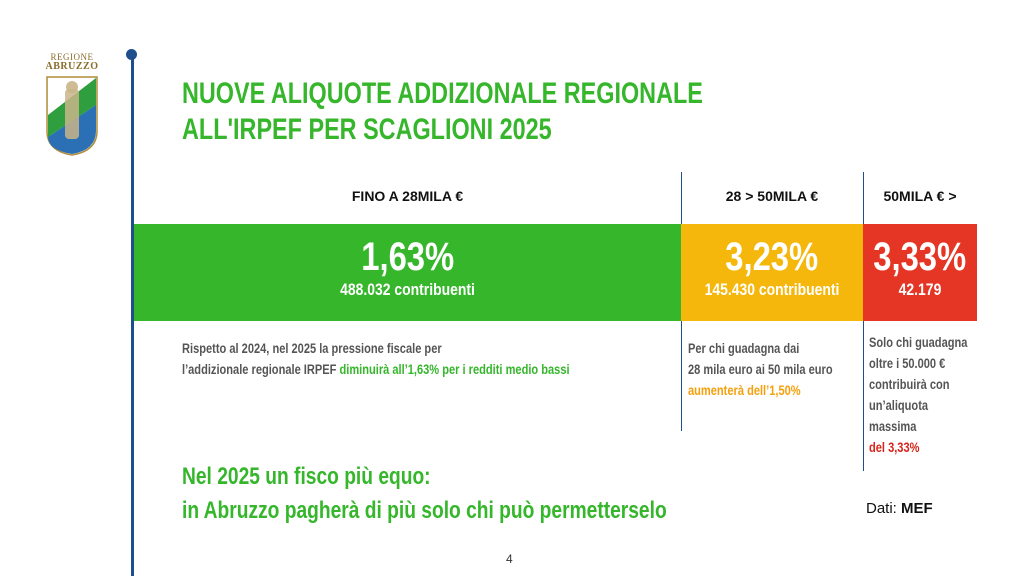  Describe the element at coordinates (907, 363) in the screenshot. I see `description-high-line2: oltre i 50.000 €` at that location.